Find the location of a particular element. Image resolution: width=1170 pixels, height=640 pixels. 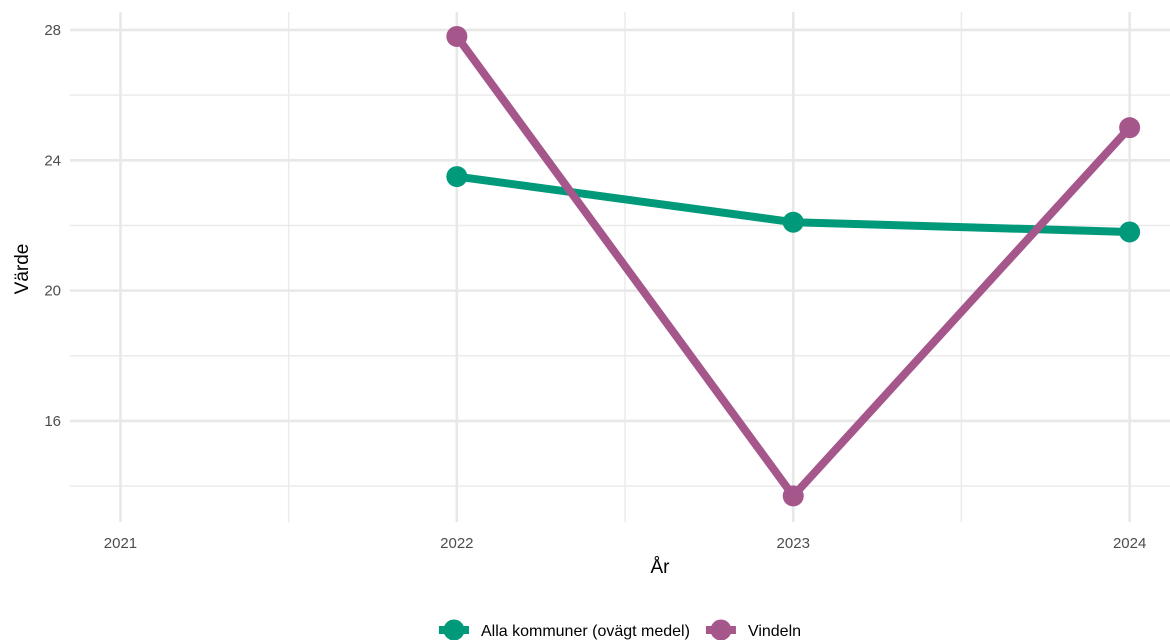

legend-item-0: Alla kommuner (ovägt medel) is located at coordinates (564, 629).